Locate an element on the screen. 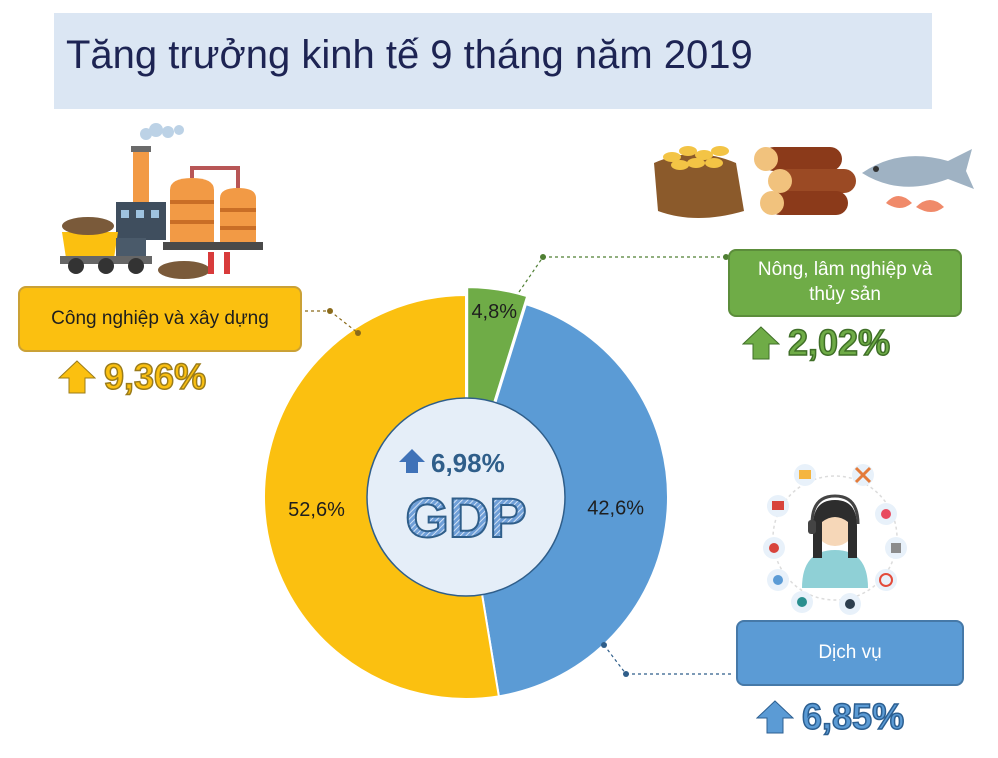 The width and height of the screenshot is (998, 758). slice-label-agriculture: 4,8% is located at coordinates (494, 312).